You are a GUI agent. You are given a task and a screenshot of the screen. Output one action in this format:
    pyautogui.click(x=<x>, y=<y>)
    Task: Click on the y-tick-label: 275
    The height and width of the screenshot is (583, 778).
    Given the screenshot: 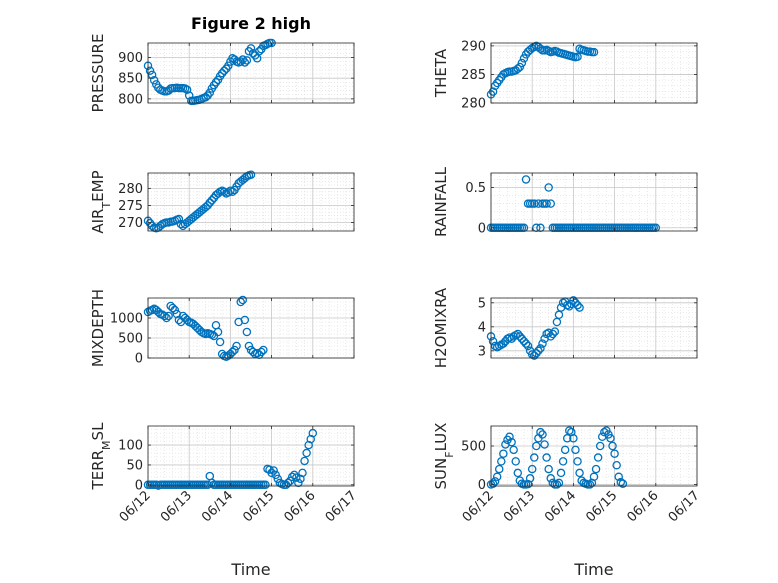 What is the action you would take?
    pyautogui.click(x=130, y=206)
    